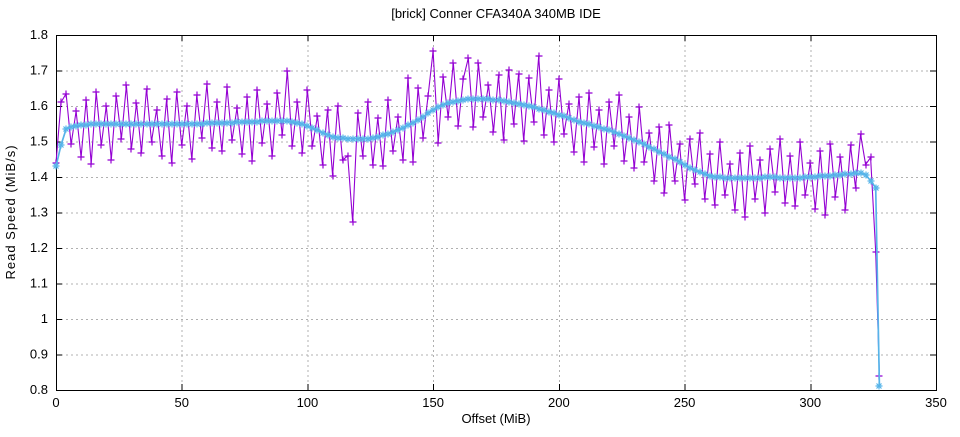 The height and width of the screenshot is (437, 960). What do you see at coordinates (810, 402) in the screenshot?
I see `x-tick-label: 300` at bounding box center [810, 402].